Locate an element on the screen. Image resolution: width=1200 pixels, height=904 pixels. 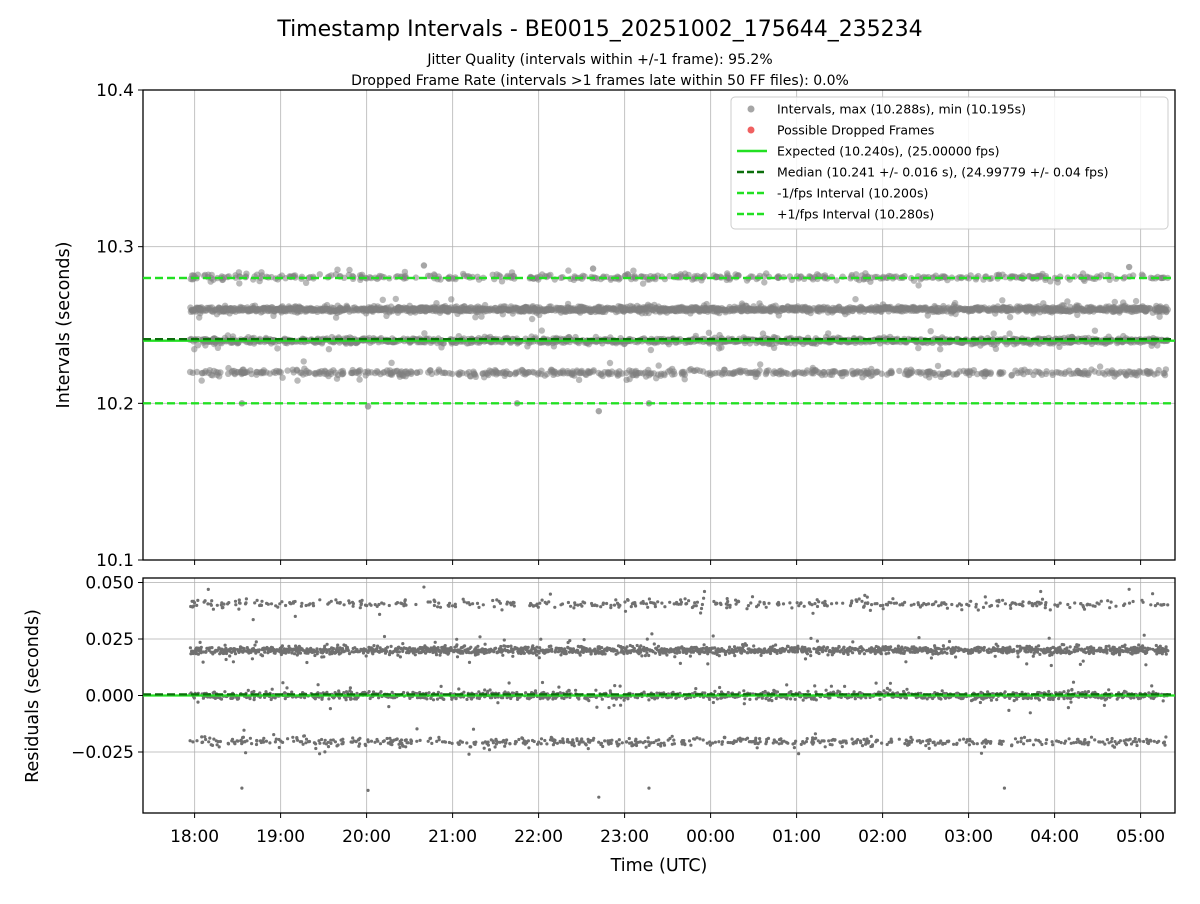
intervals-reference-lines-overlay is located at coordinates (659, 340).